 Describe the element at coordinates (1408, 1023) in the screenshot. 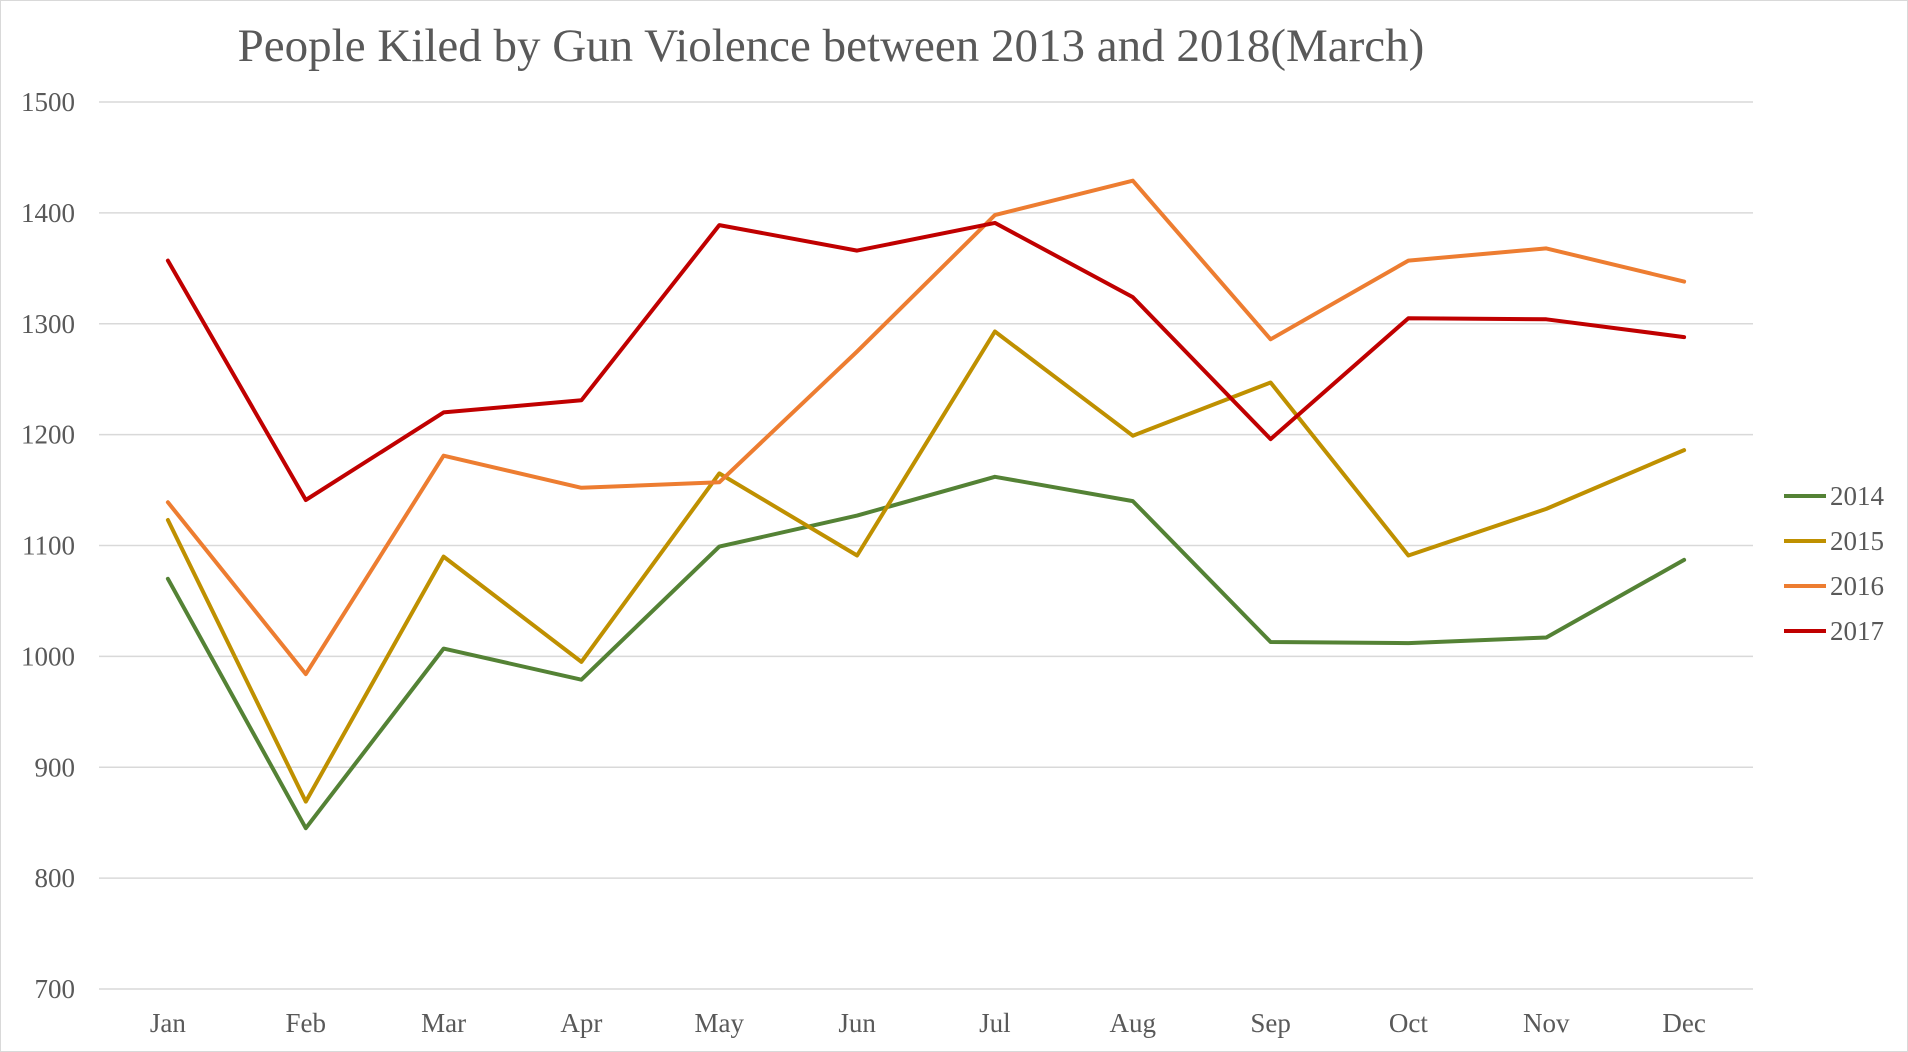

I see `x-tick-label: Oct` at that location.